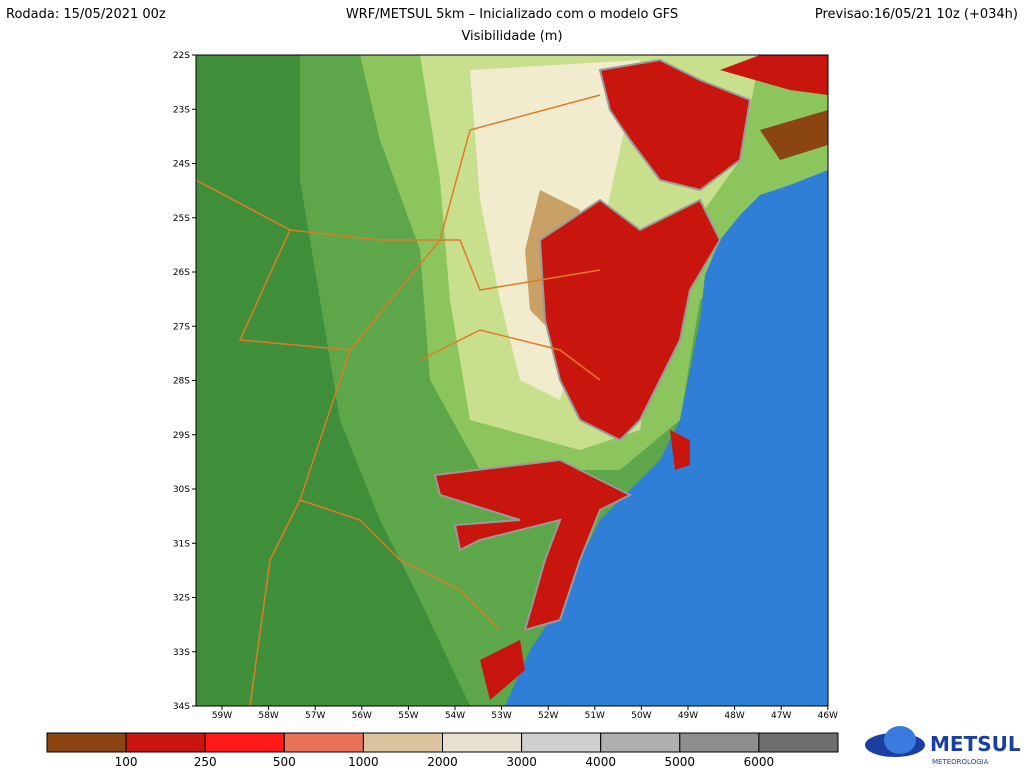  I want to click on lon-label: 50W, so click(641, 716).